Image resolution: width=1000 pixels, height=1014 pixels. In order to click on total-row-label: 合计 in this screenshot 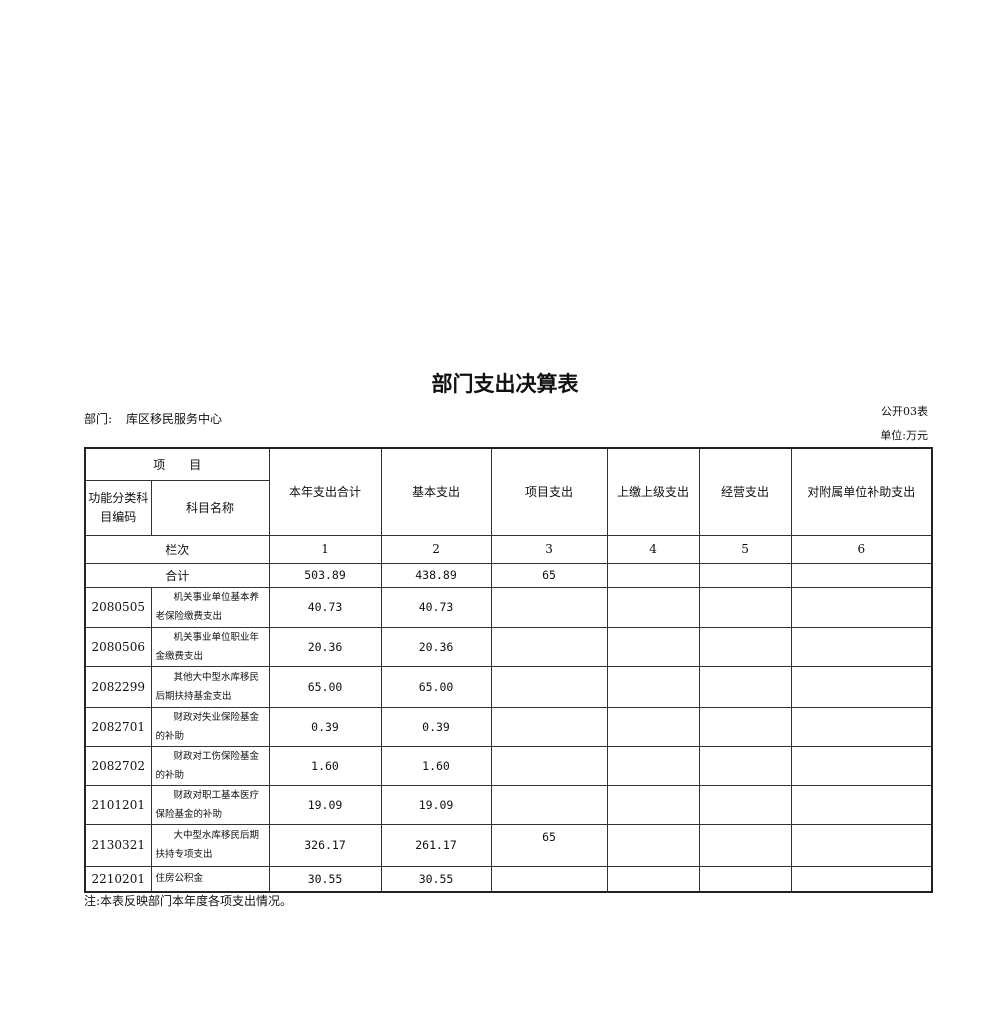, I will do `click(177, 575)`.